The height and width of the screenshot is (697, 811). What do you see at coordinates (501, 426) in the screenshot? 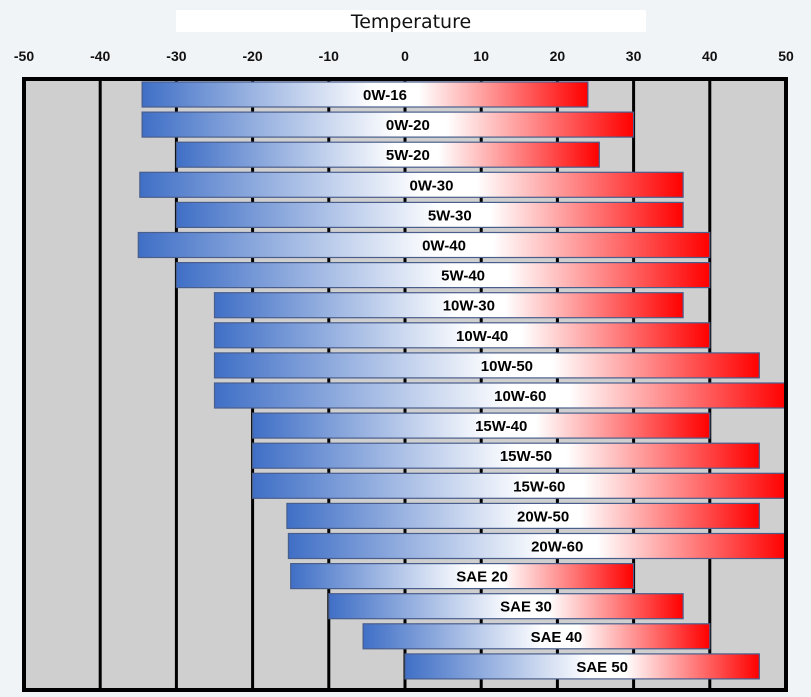
I see `bar-label: 15W-40` at bounding box center [501, 426].